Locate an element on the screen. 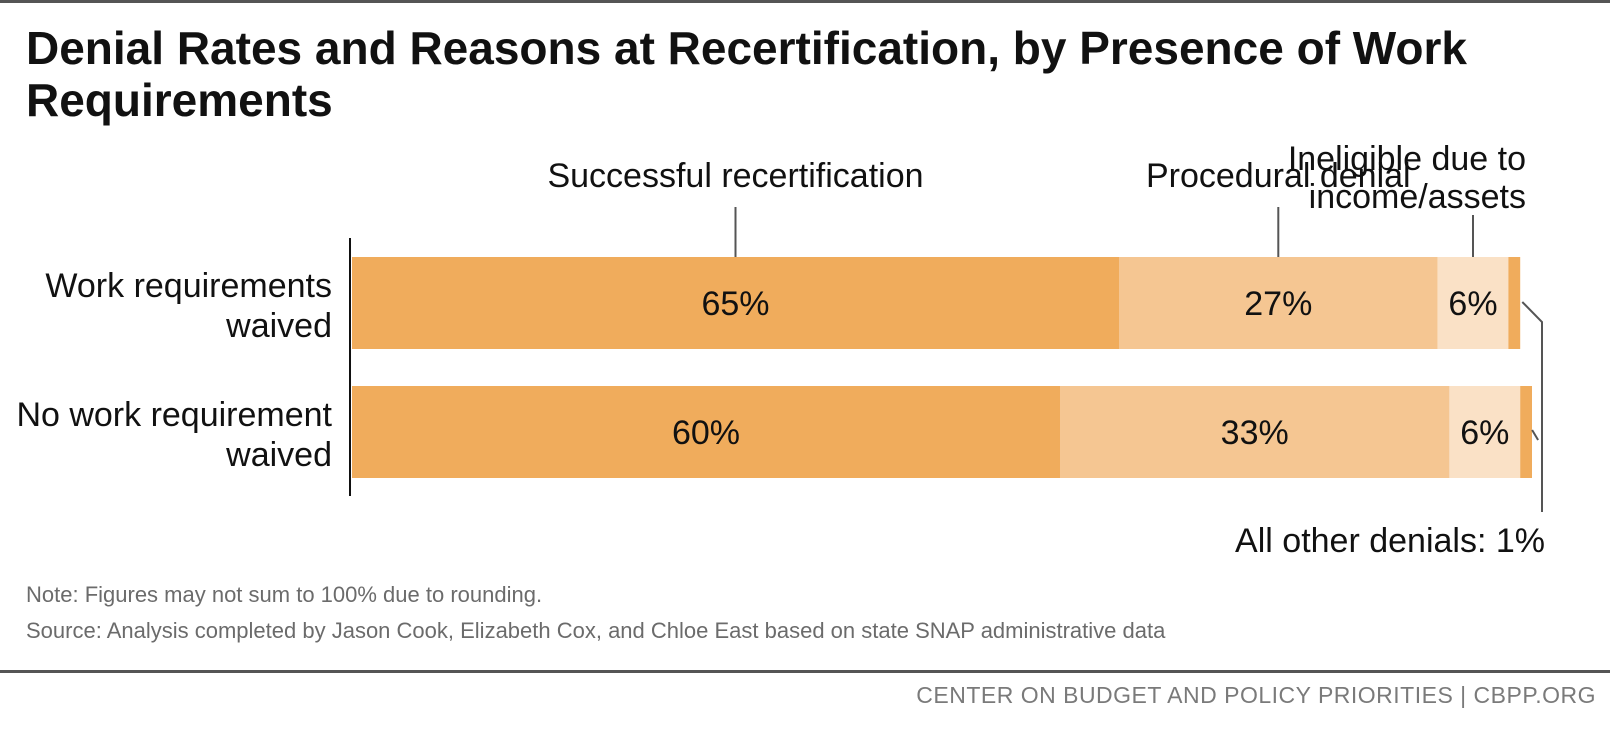  bar-2-value-label-2: 33% is located at coordinates (1255, 433).